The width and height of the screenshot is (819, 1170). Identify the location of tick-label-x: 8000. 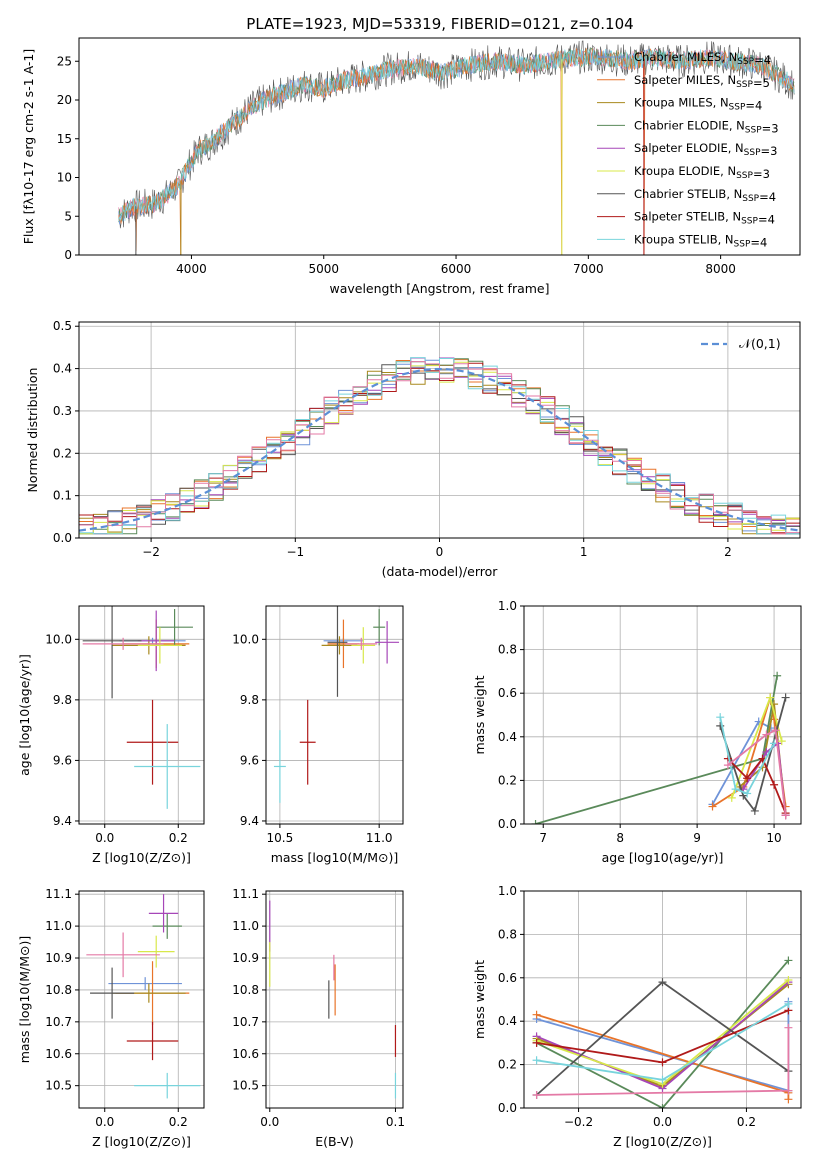
(720, 269).